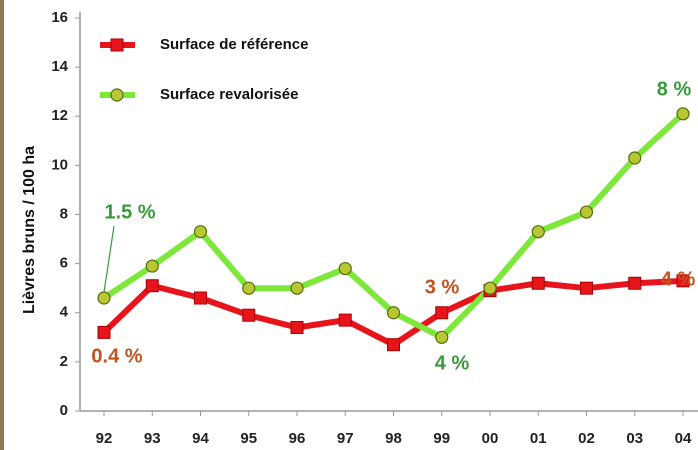  I want to click on x-tick-label: 98, so click(393, 438).